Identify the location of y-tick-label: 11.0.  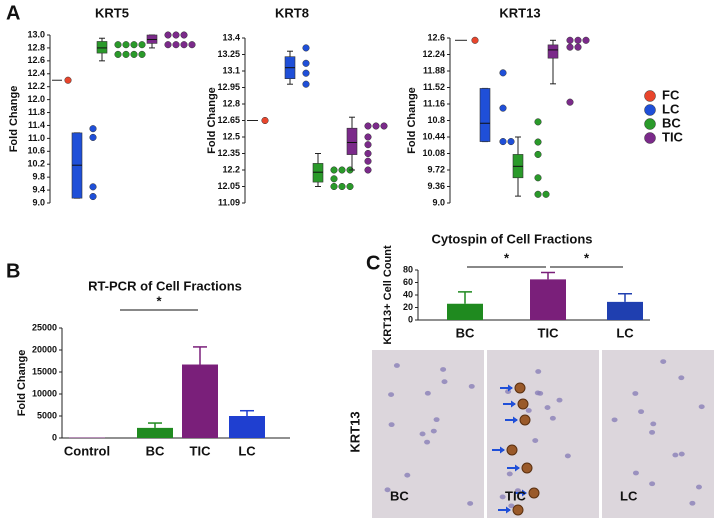
(36, 138).